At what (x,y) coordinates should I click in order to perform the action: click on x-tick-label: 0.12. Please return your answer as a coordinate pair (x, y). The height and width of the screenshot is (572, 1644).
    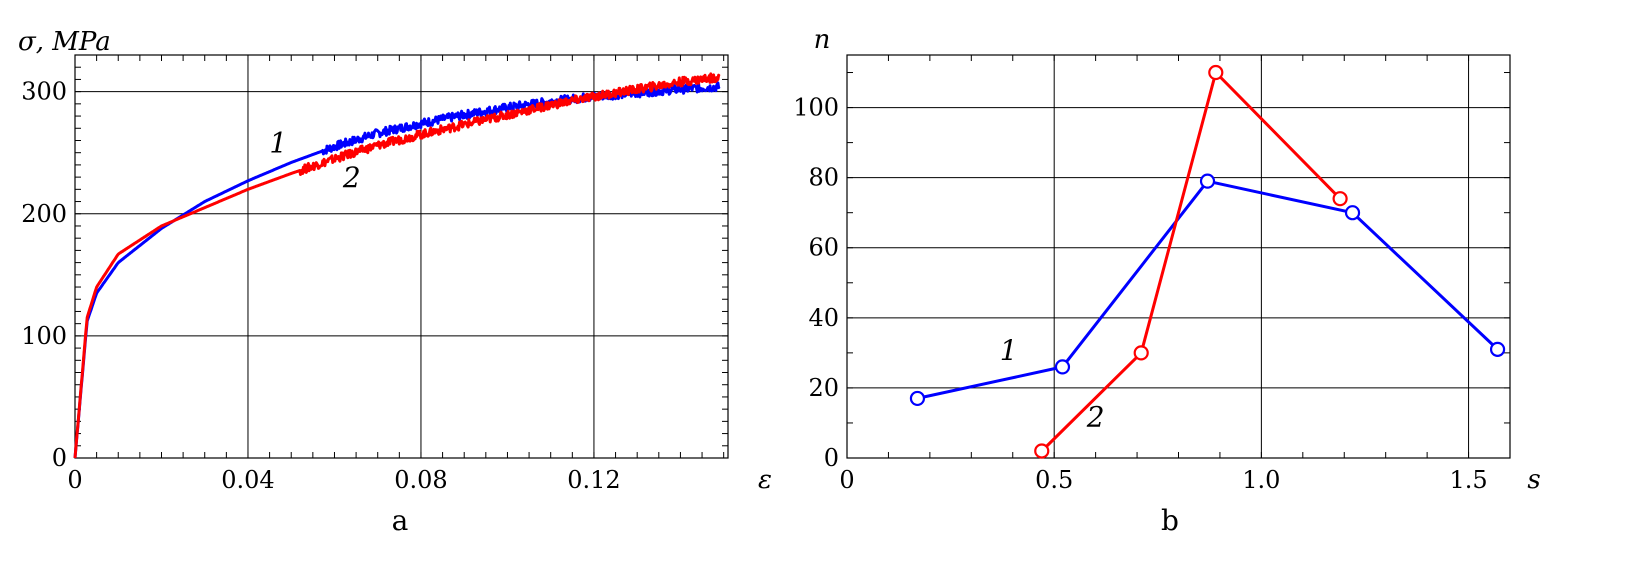
    Looking at the image, I should click on (593, 480).